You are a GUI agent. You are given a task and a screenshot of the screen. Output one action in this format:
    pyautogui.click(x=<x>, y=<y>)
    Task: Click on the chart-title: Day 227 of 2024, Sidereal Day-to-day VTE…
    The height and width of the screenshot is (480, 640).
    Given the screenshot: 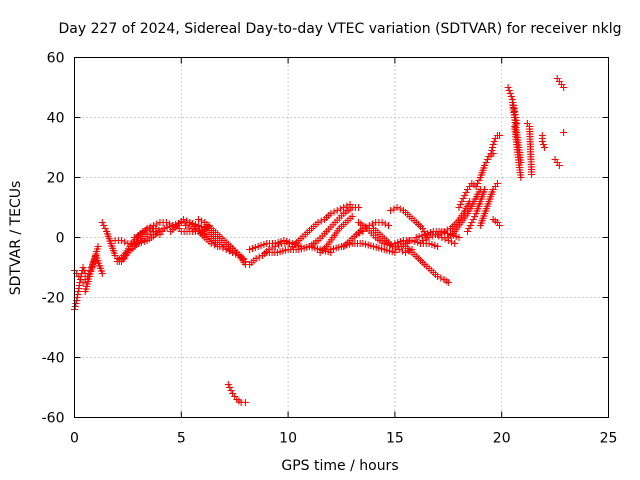 What is the action you would take?
    pyautogui.click(x=340, y=29)
    